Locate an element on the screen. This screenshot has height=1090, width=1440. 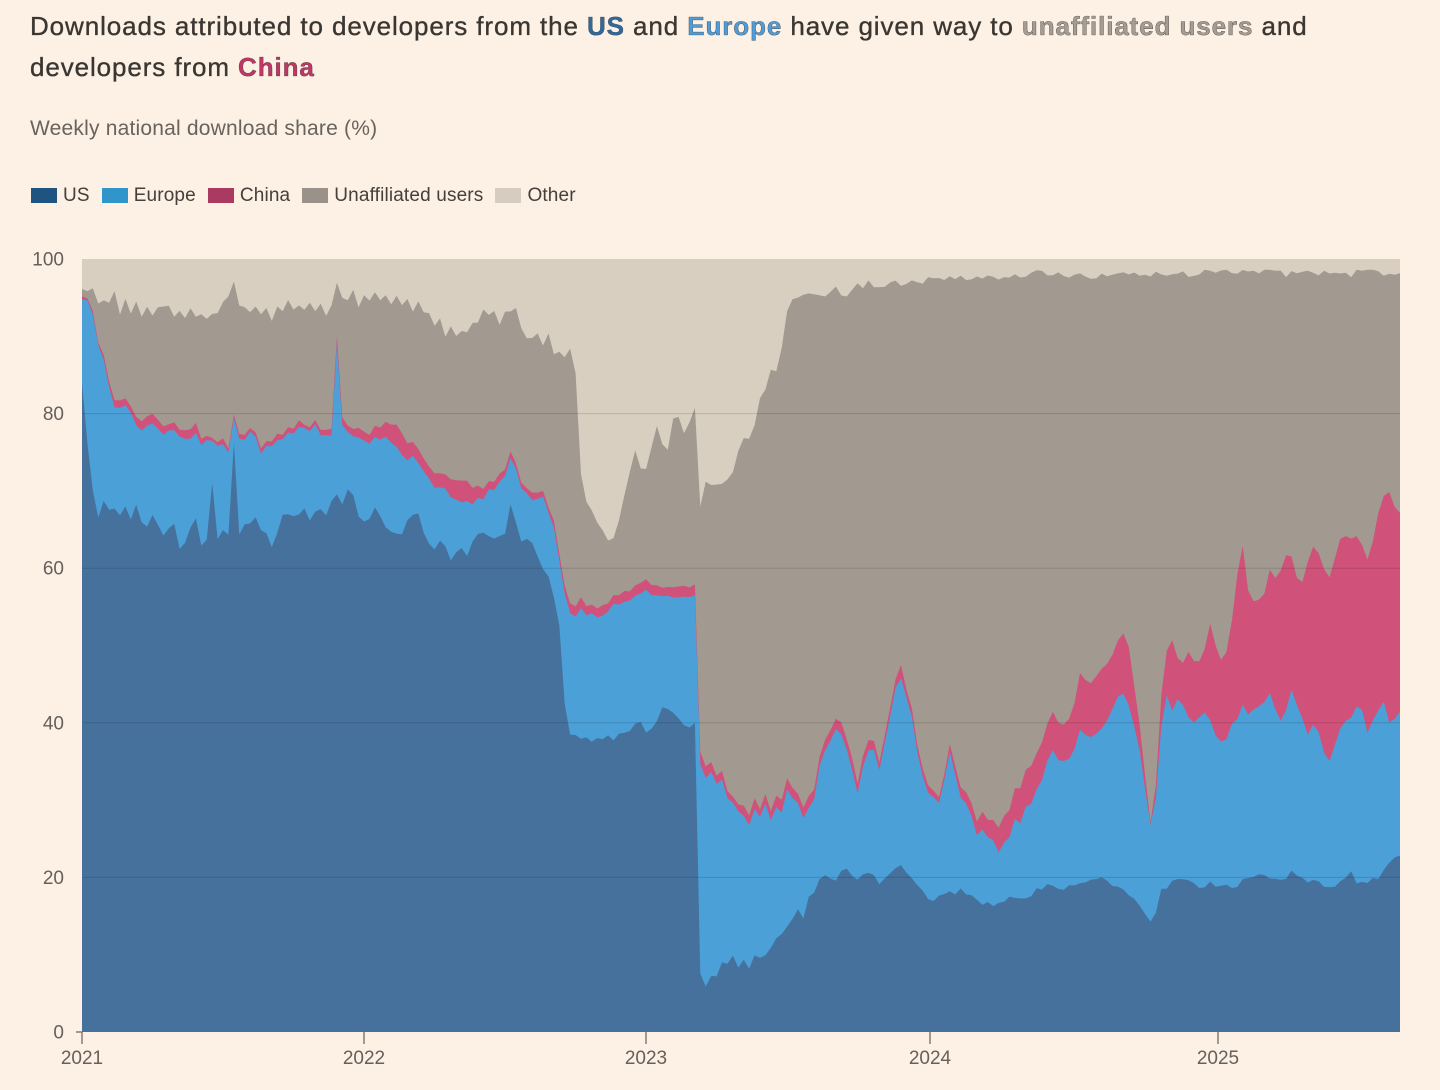
svg-text: 20 is located at coordinates (53, 878).